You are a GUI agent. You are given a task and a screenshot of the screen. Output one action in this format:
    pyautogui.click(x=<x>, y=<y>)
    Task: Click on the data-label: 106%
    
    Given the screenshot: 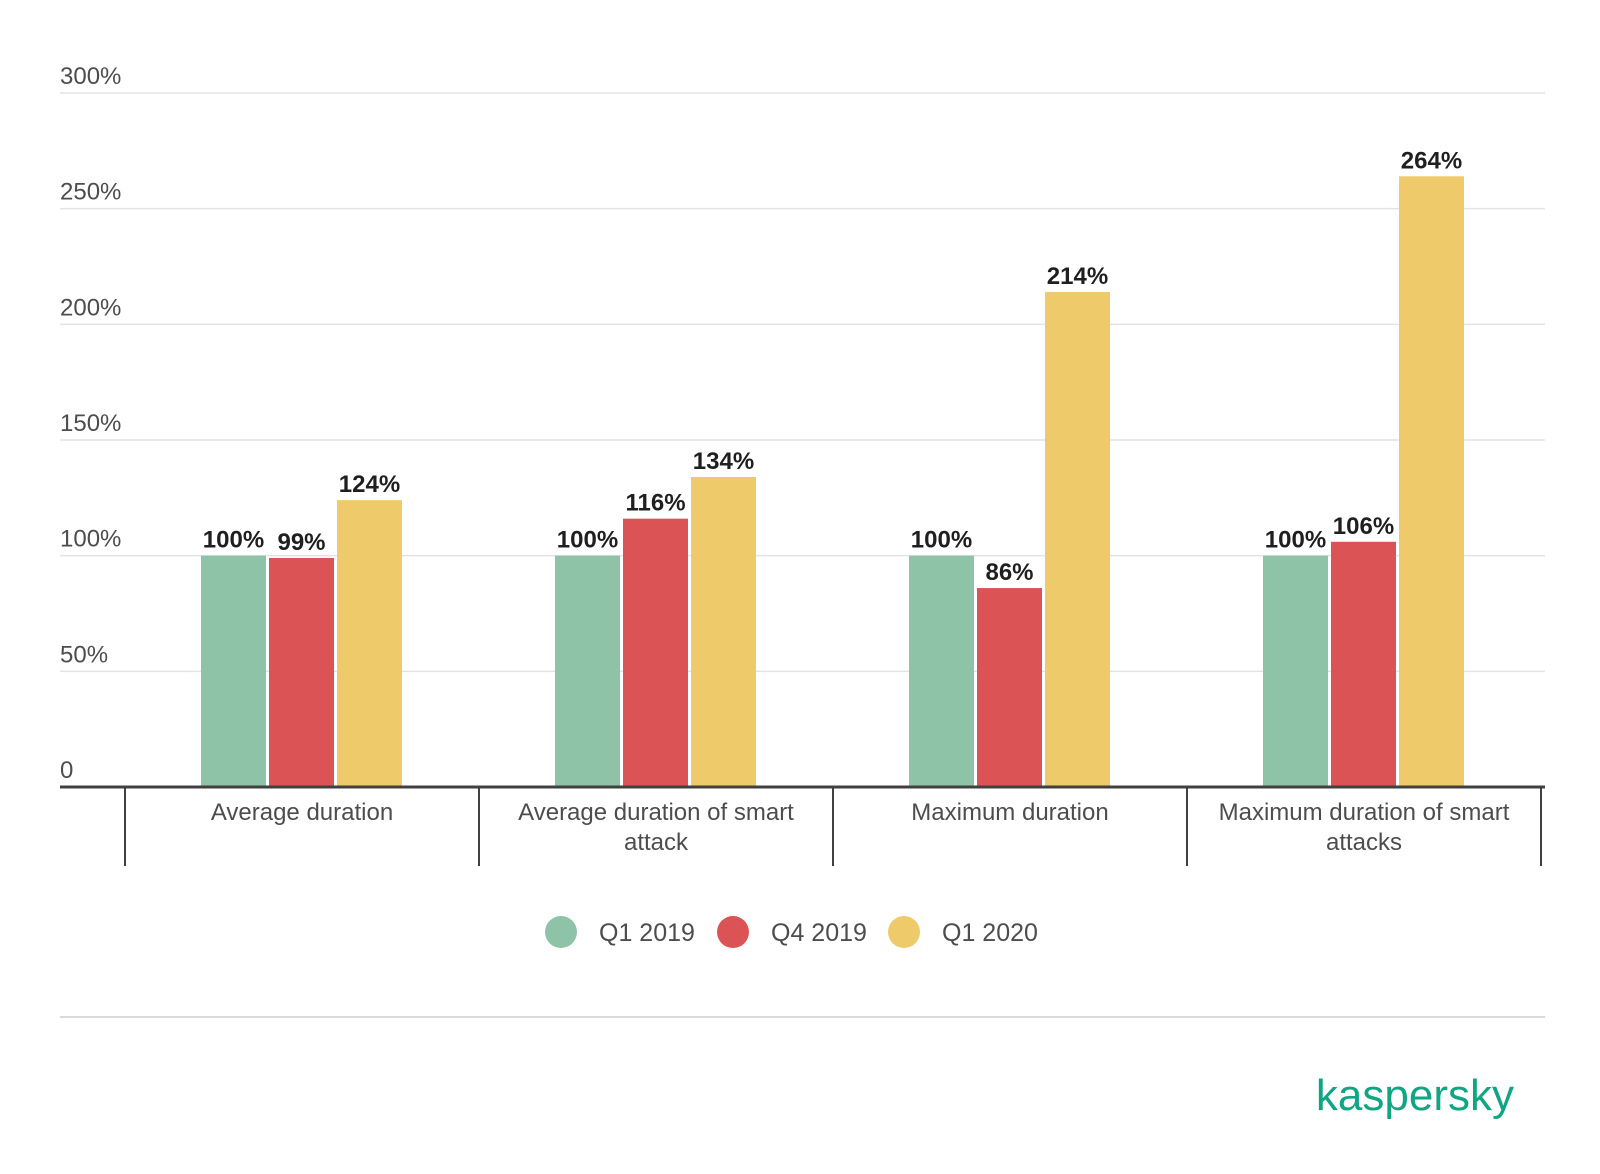 What is the action you would take?
    pyautogui.click(x=1363, y=526)
    